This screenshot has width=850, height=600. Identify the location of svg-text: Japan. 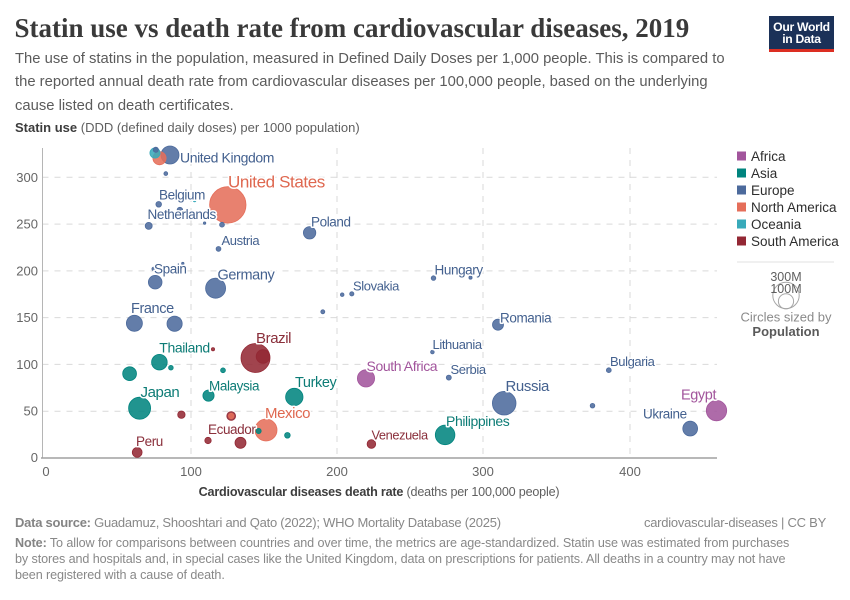
(160, 392).